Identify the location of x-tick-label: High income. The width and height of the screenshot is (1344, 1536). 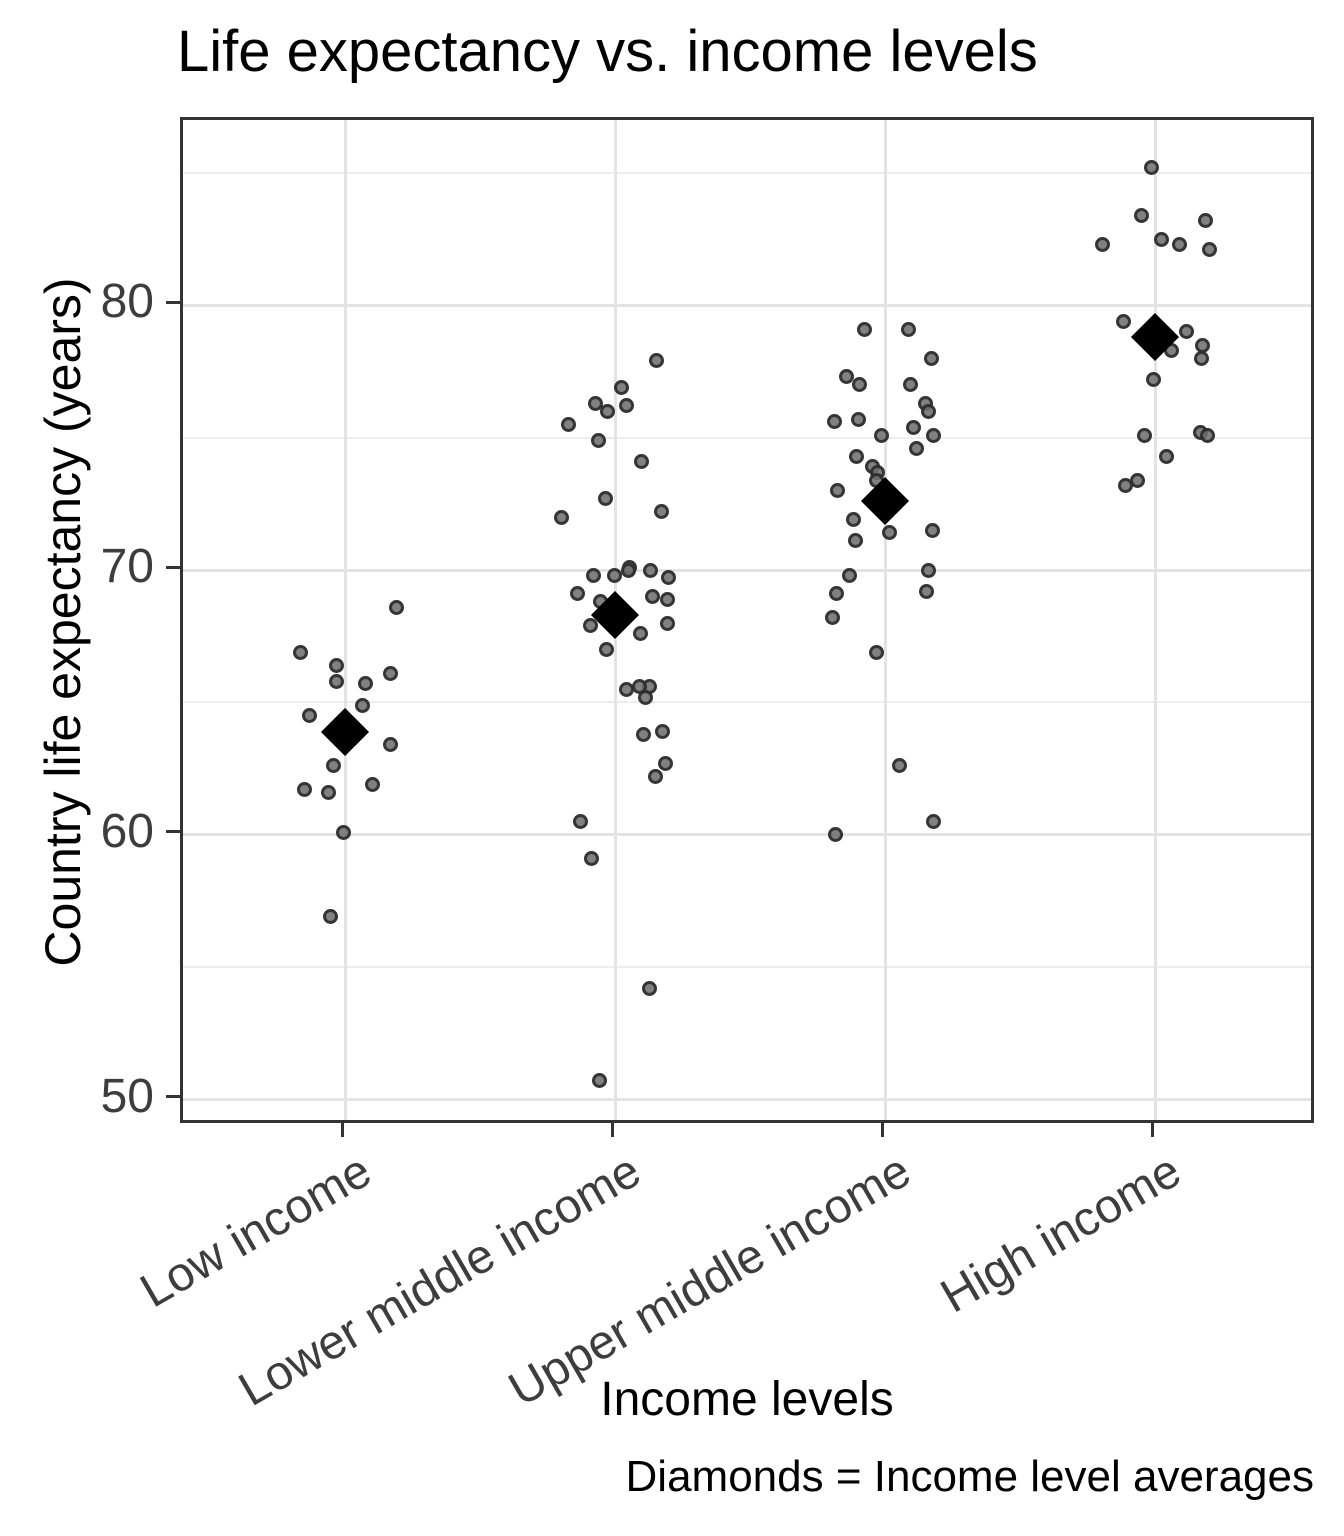
(1061, 1234).